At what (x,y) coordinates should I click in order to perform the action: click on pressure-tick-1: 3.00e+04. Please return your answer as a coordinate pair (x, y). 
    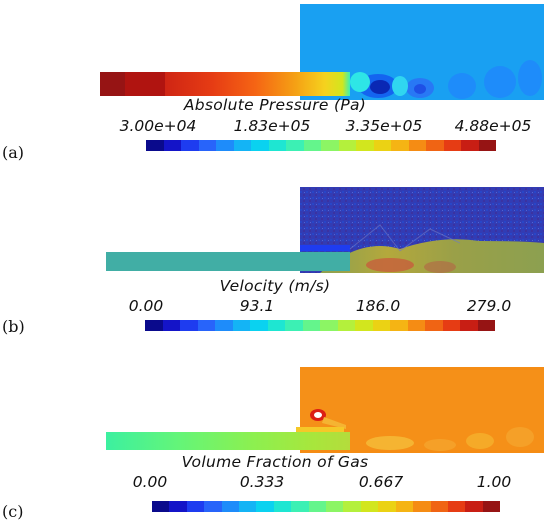
    Looking at the image, I should click on (158, 126).